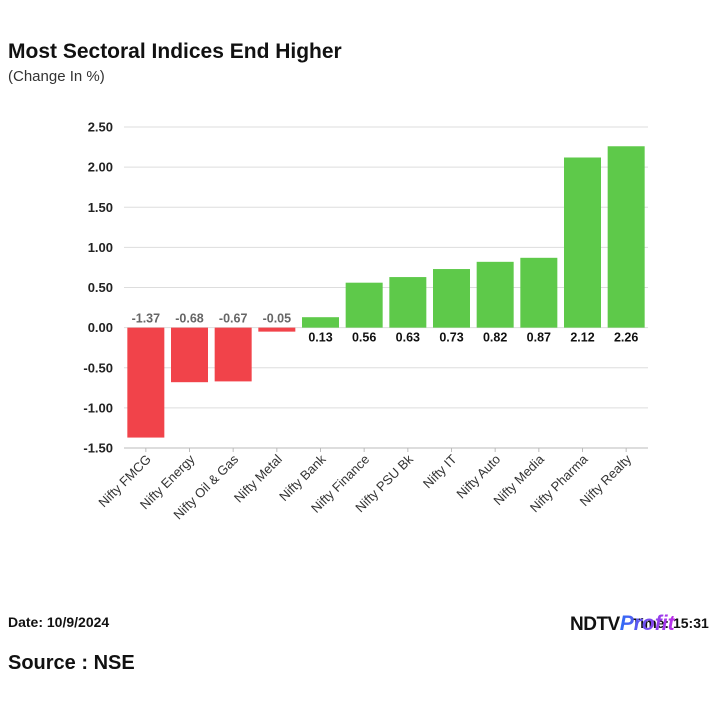 Image resolution: width=720 pixels, height=720 pixels. Describe the element at coordinates (189, 355) in the screenshot. I see `bar-nifty-energy` at that location.